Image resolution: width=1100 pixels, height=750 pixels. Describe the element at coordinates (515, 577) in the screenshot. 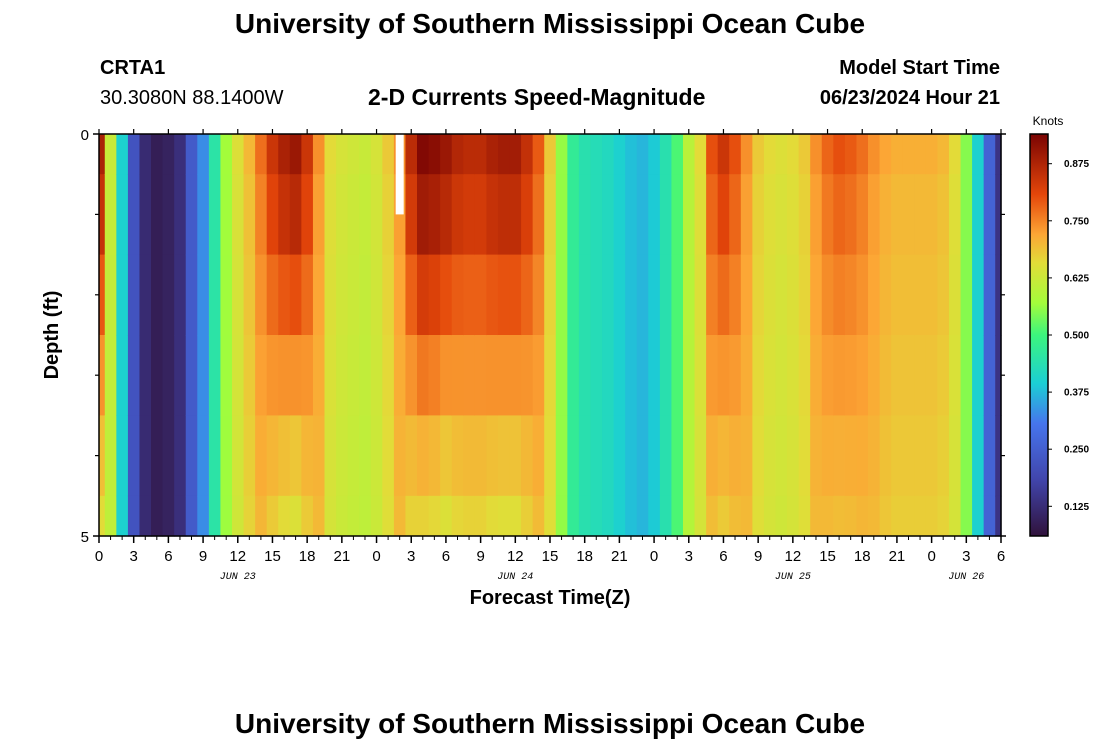

I see `x-day-label: JUN 24` at that location.